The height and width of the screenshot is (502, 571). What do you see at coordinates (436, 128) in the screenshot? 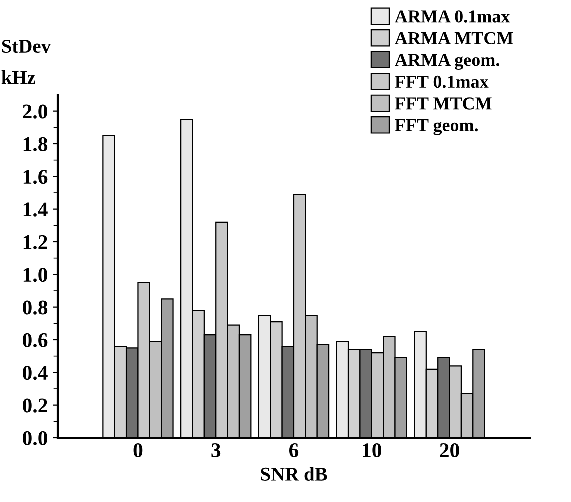
I see `legend-label: FFT geom.` at bounding box center [436, 128].